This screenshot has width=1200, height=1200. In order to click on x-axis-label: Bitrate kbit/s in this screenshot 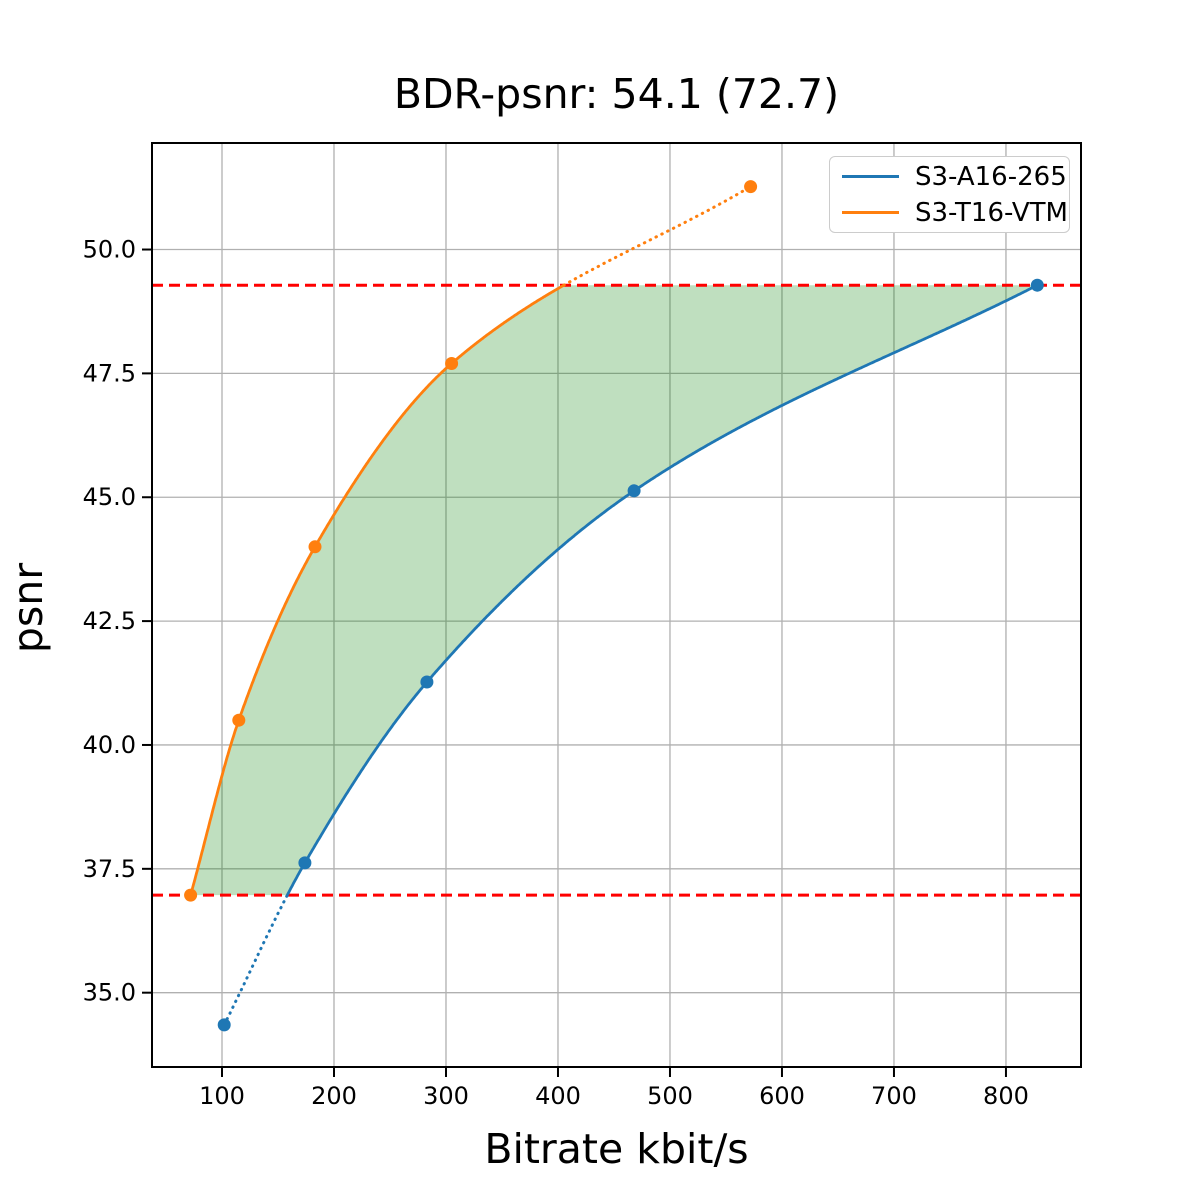, I will do `click(616, 1149)`.